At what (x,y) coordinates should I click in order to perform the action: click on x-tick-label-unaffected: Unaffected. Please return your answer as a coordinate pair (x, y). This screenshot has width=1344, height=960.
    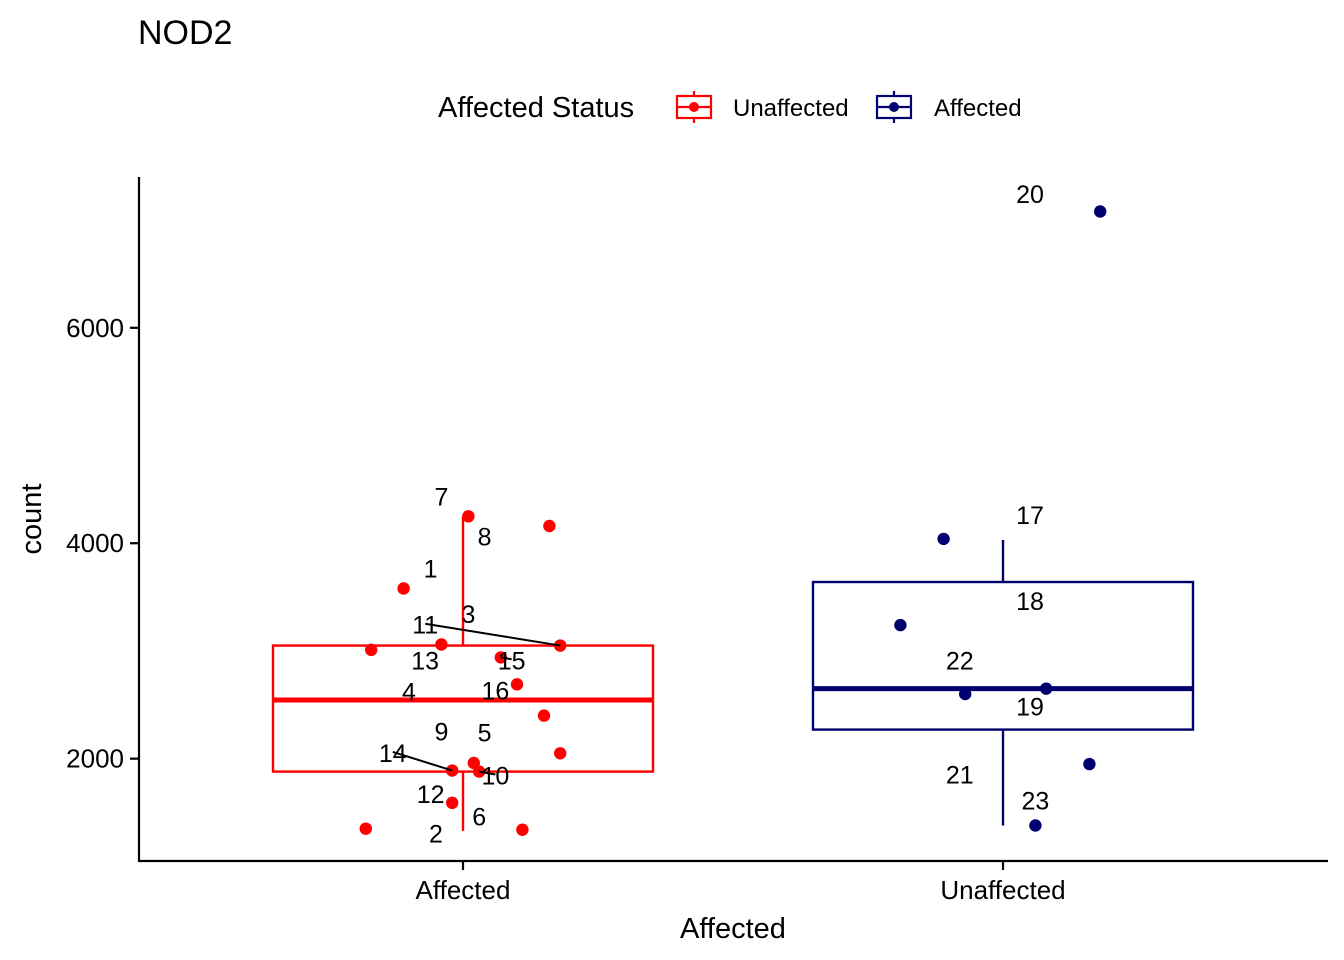
    Looking at the image, I should click on (1002, 890).